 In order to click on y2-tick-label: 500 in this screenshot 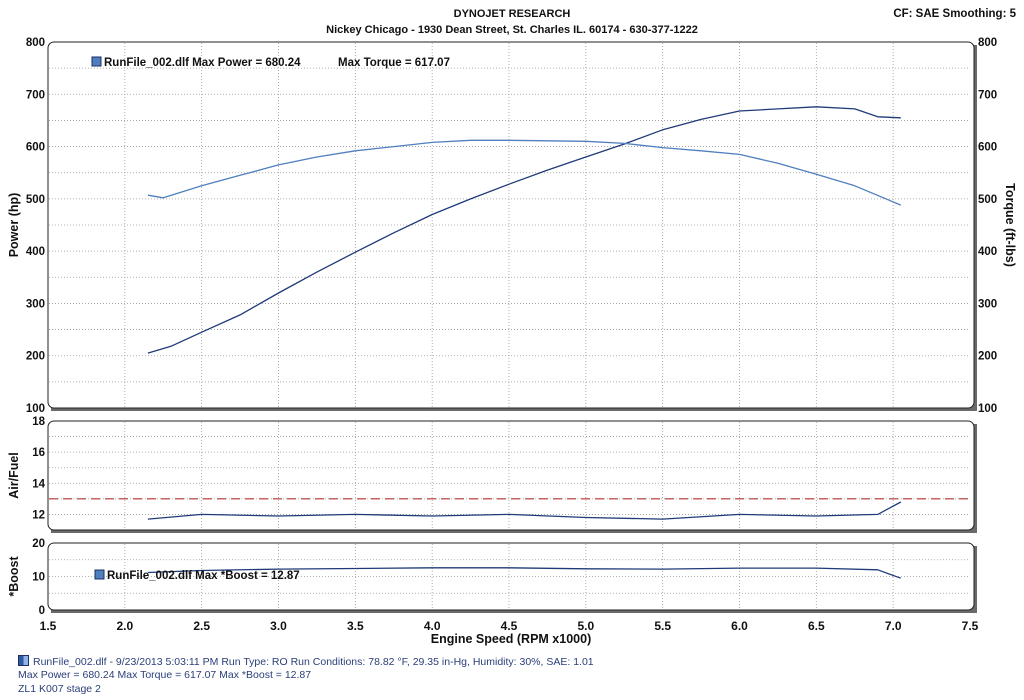, I will do `click(987, 200)`.